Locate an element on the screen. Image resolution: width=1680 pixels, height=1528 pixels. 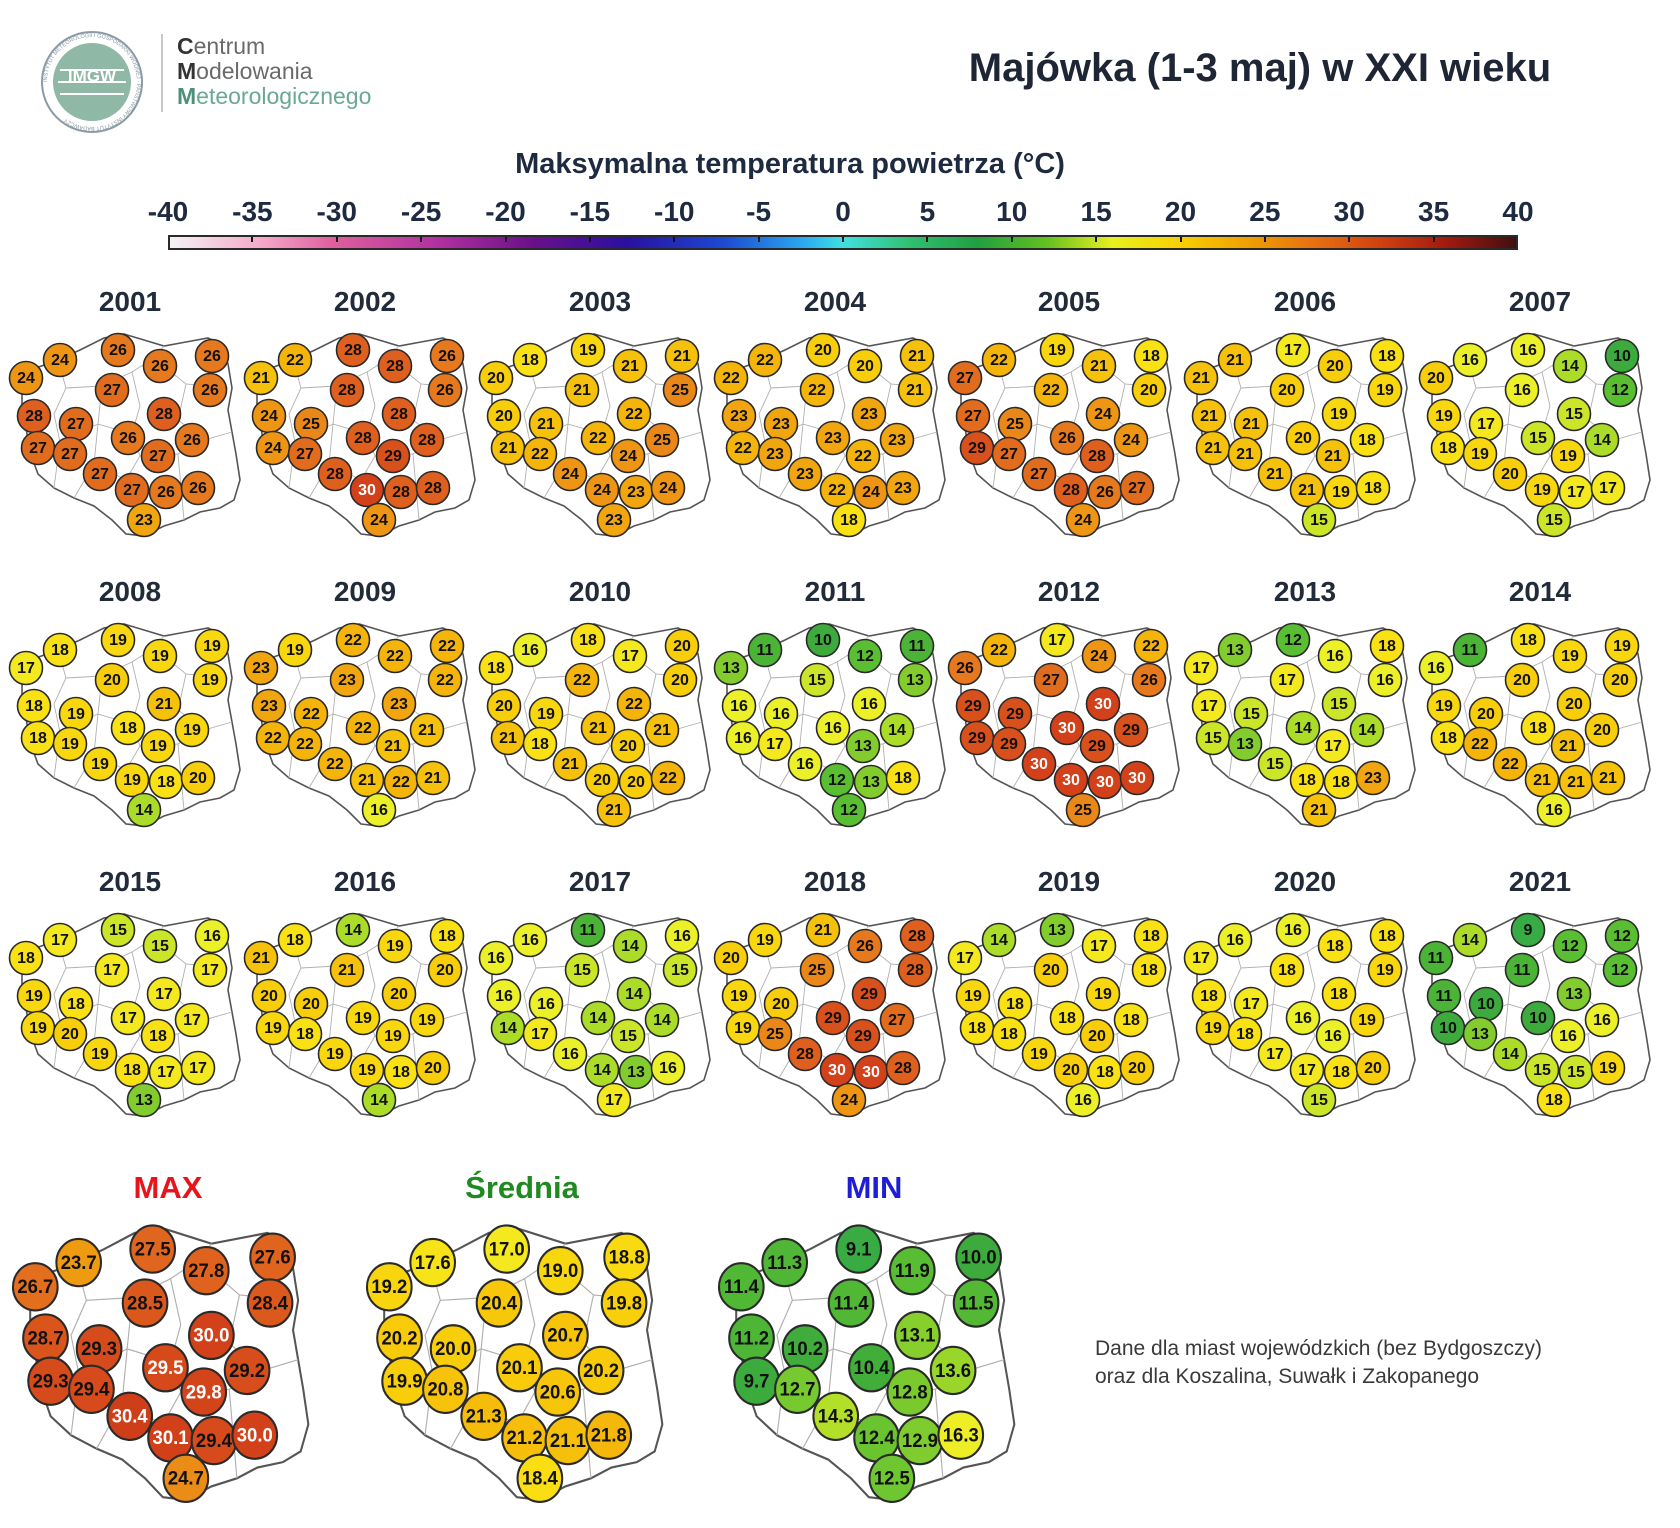
station-value: 29 is located at coordinates (393, 456).